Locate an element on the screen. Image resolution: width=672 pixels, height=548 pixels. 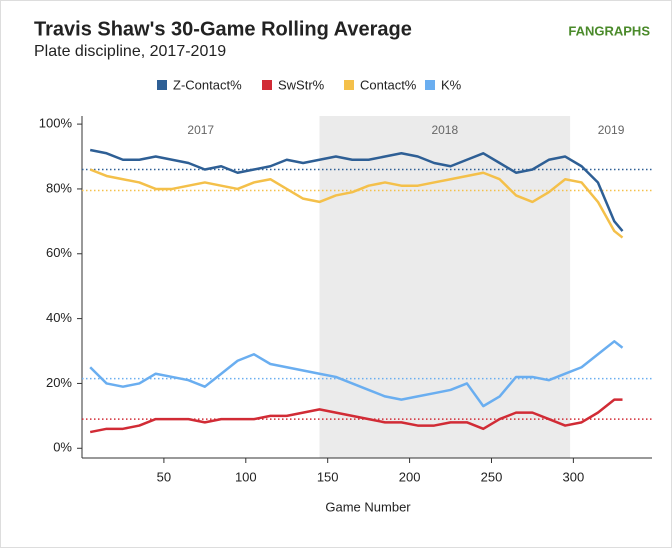
y-tick-label: 0% is located at coordinates (62, 447).